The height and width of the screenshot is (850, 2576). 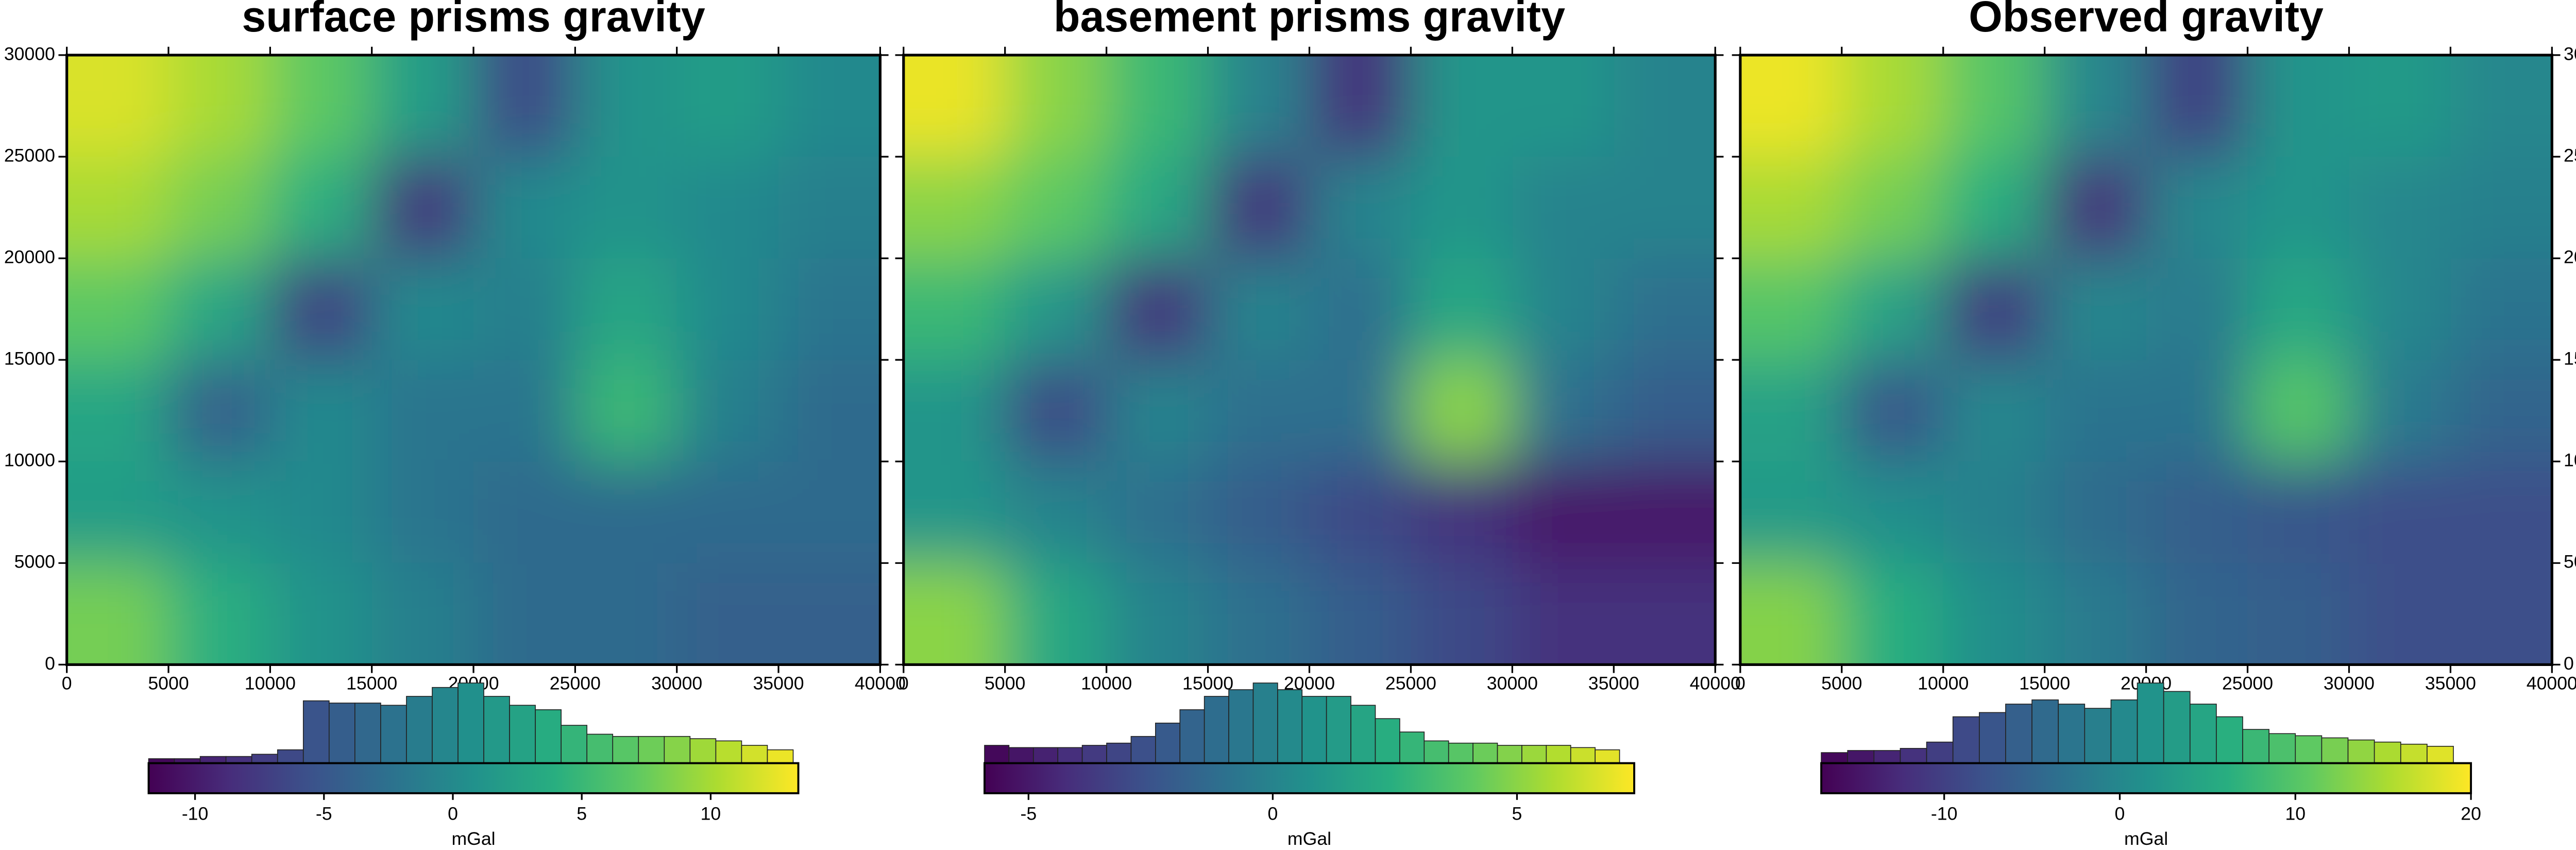 I want to click on colorbar-tick-label: -5, so click(x=1028, y=813).